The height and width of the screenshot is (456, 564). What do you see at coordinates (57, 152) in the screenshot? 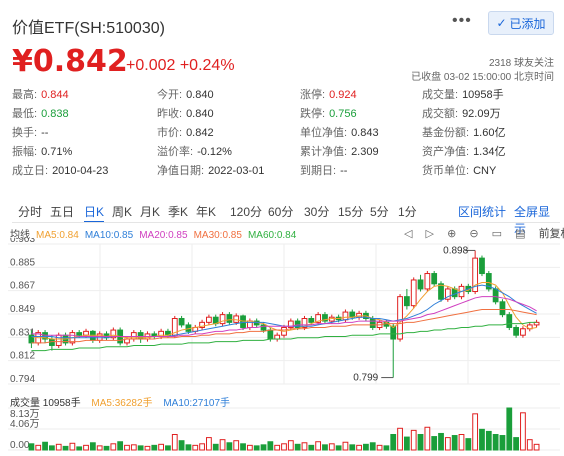
I see `stat-value: 0.71%` at bounding box center [57, 152].